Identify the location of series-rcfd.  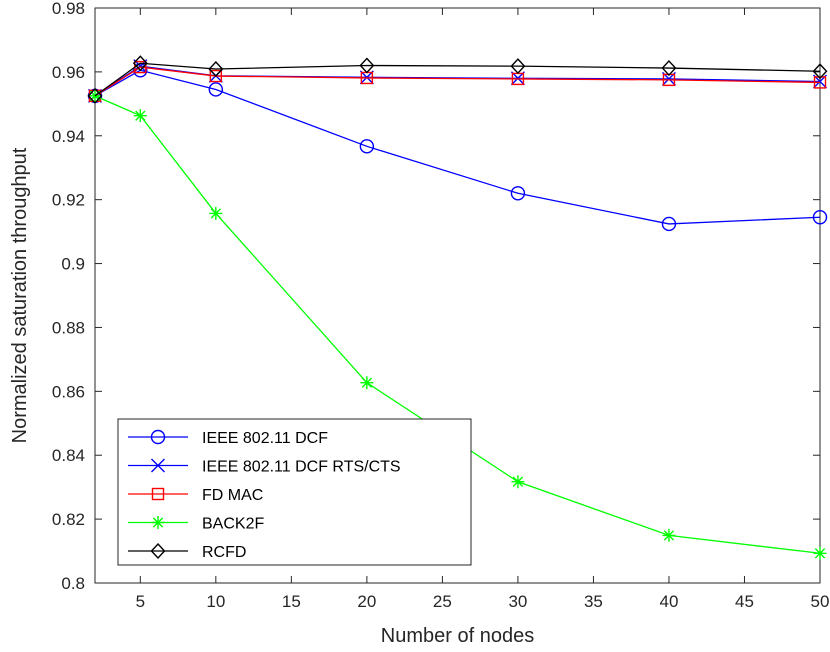
(457, 79).